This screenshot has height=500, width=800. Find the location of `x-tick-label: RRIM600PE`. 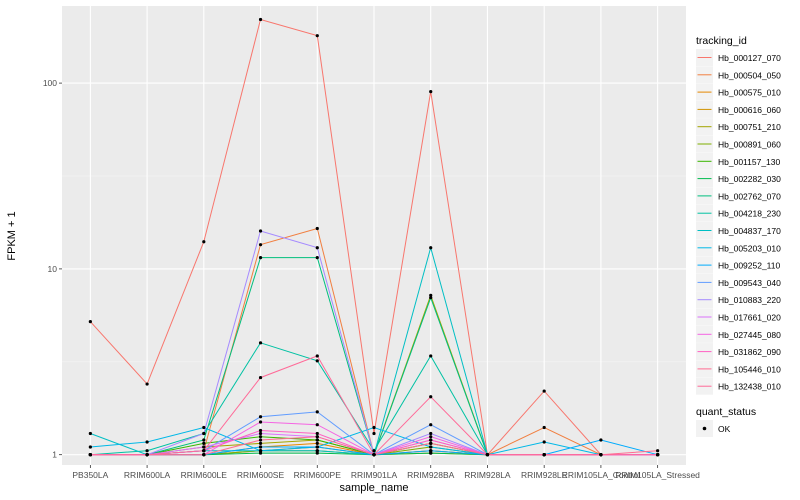

x-tick-label: RRIM600PE is located at coordinates (318, 475).